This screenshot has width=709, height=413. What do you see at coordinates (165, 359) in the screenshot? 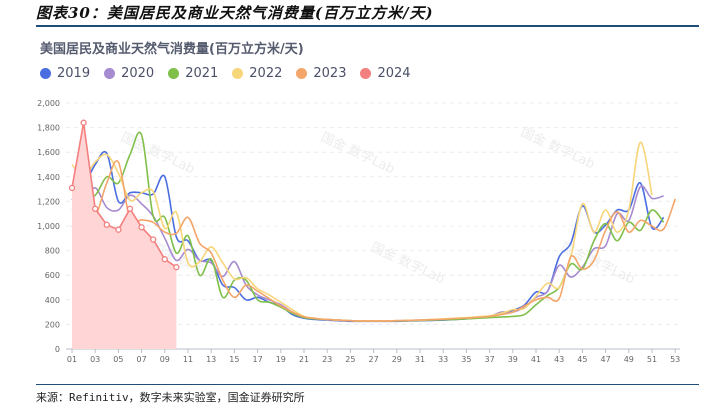
I see `x-tick-label: 09` at bounding box center [165, 359].